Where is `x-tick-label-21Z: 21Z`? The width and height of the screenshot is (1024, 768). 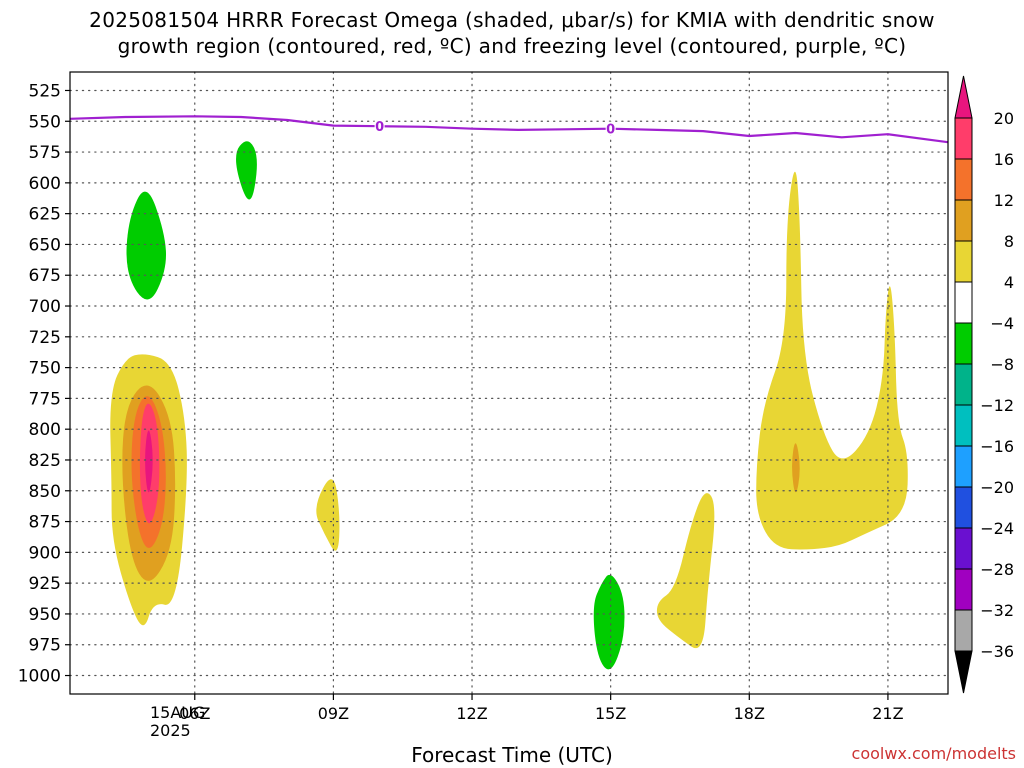
x-tick-label-21Z: 21Z is located at coordinates (887, 713).